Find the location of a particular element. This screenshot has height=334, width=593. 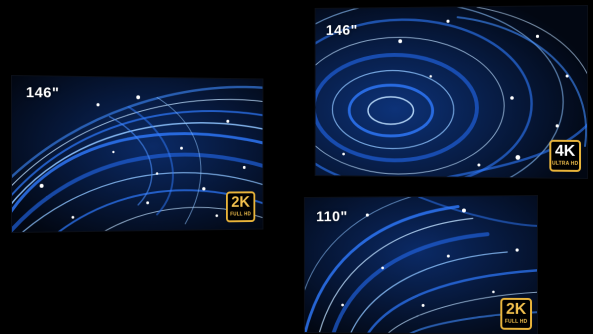

screen-size-label: 110" is located at coordinates (332, 217).